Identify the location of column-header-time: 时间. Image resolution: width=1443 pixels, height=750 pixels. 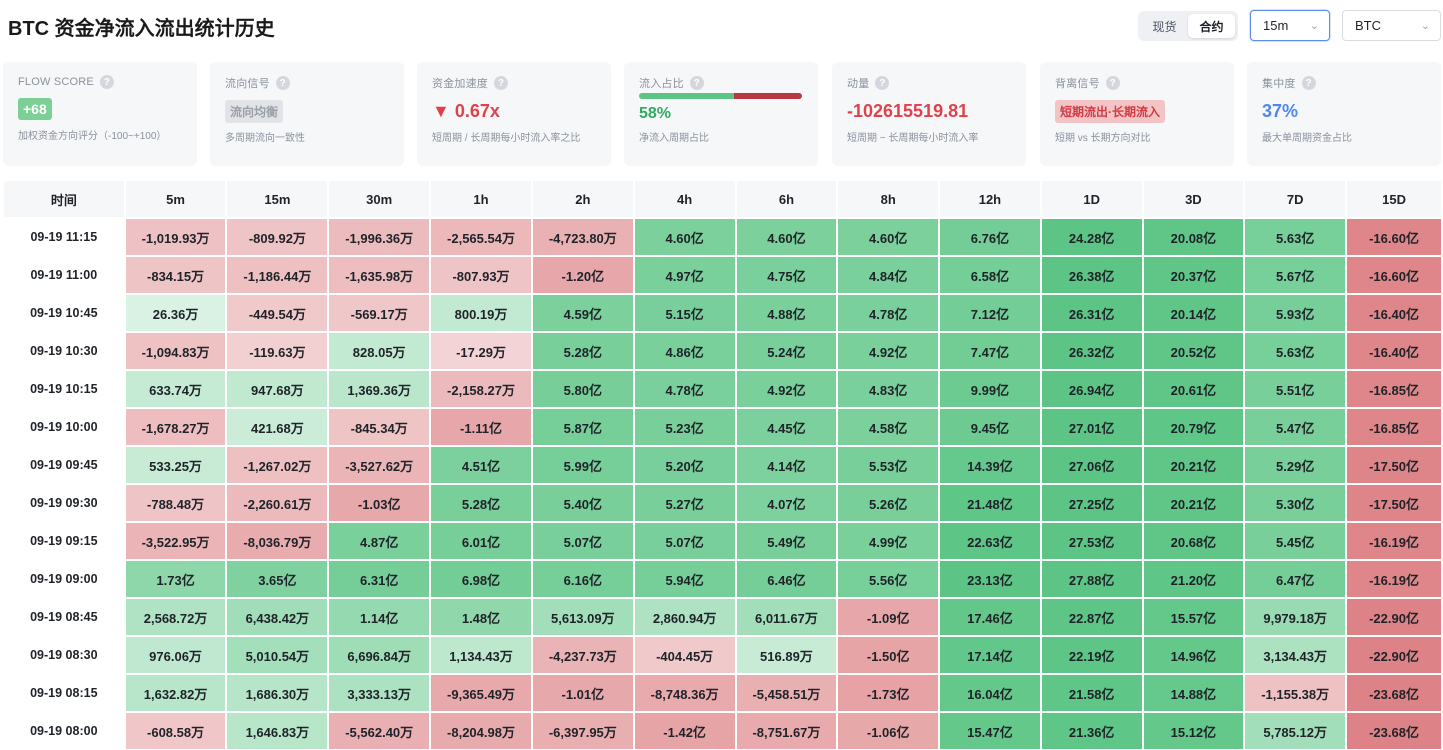
(64, 199).